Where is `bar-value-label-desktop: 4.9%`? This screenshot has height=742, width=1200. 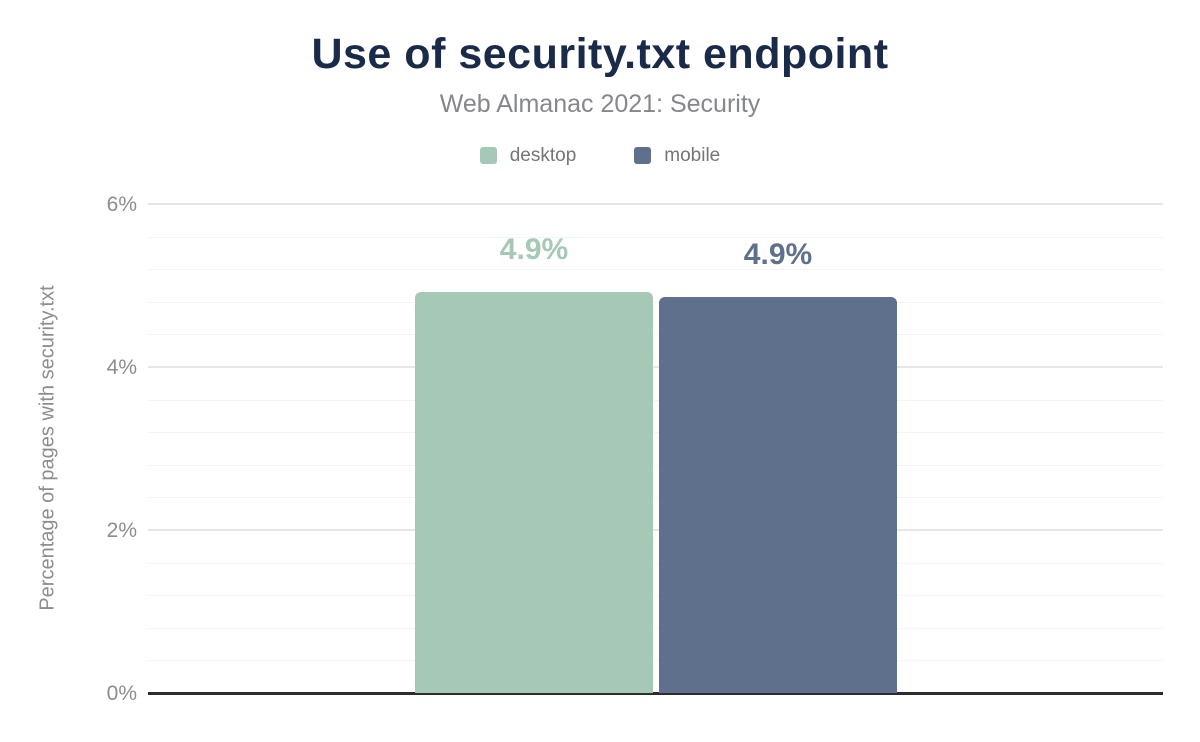
bar-value-label-desktop: 4.9% is located at coordinates (534, 250).